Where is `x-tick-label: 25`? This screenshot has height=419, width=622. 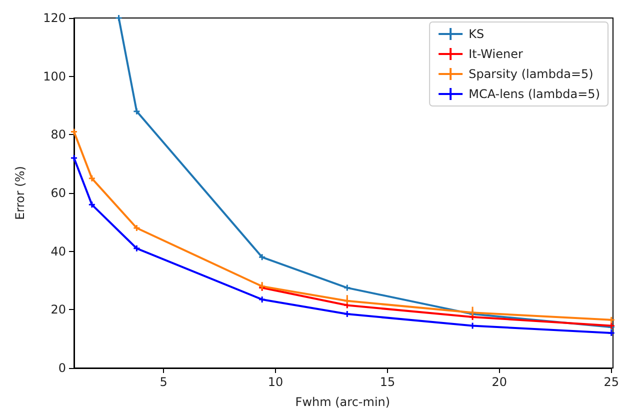 x-tick-label: 25 is located at coordinates (612, 382).